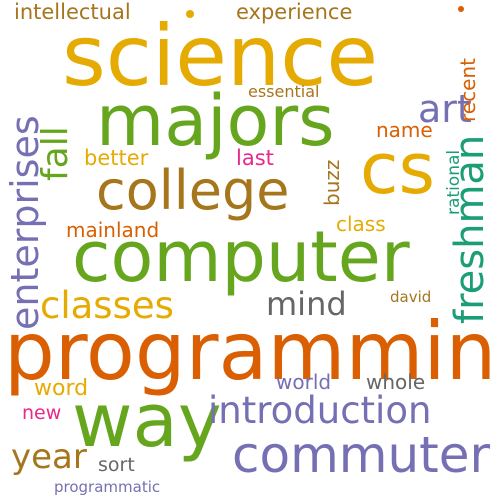 The width and height of the screenshot is (500, 500). Describe the element at coordinates (445, 109) in the screenshot. I see `word-art: art` at that location.